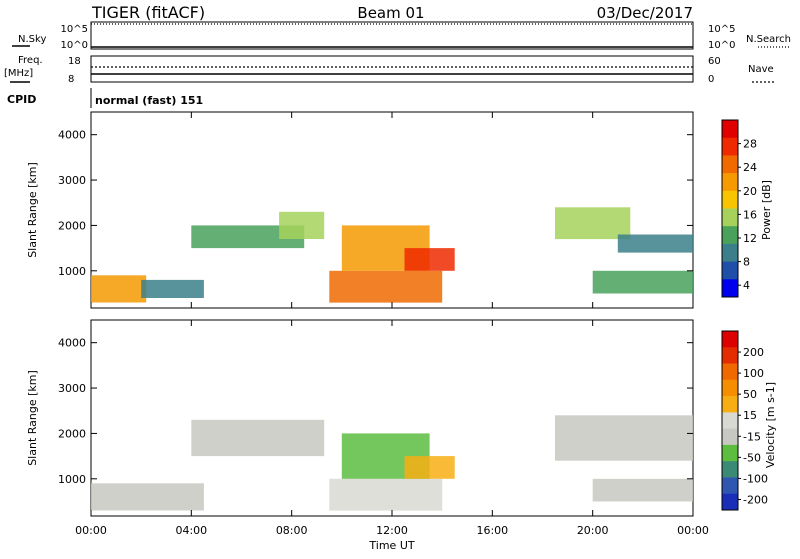 This screenshot has height=559, width=800. Describe the element at coordinates (752, 457) in the screenshot. I see `velocity-colorbar-label-5: -50` at that location.